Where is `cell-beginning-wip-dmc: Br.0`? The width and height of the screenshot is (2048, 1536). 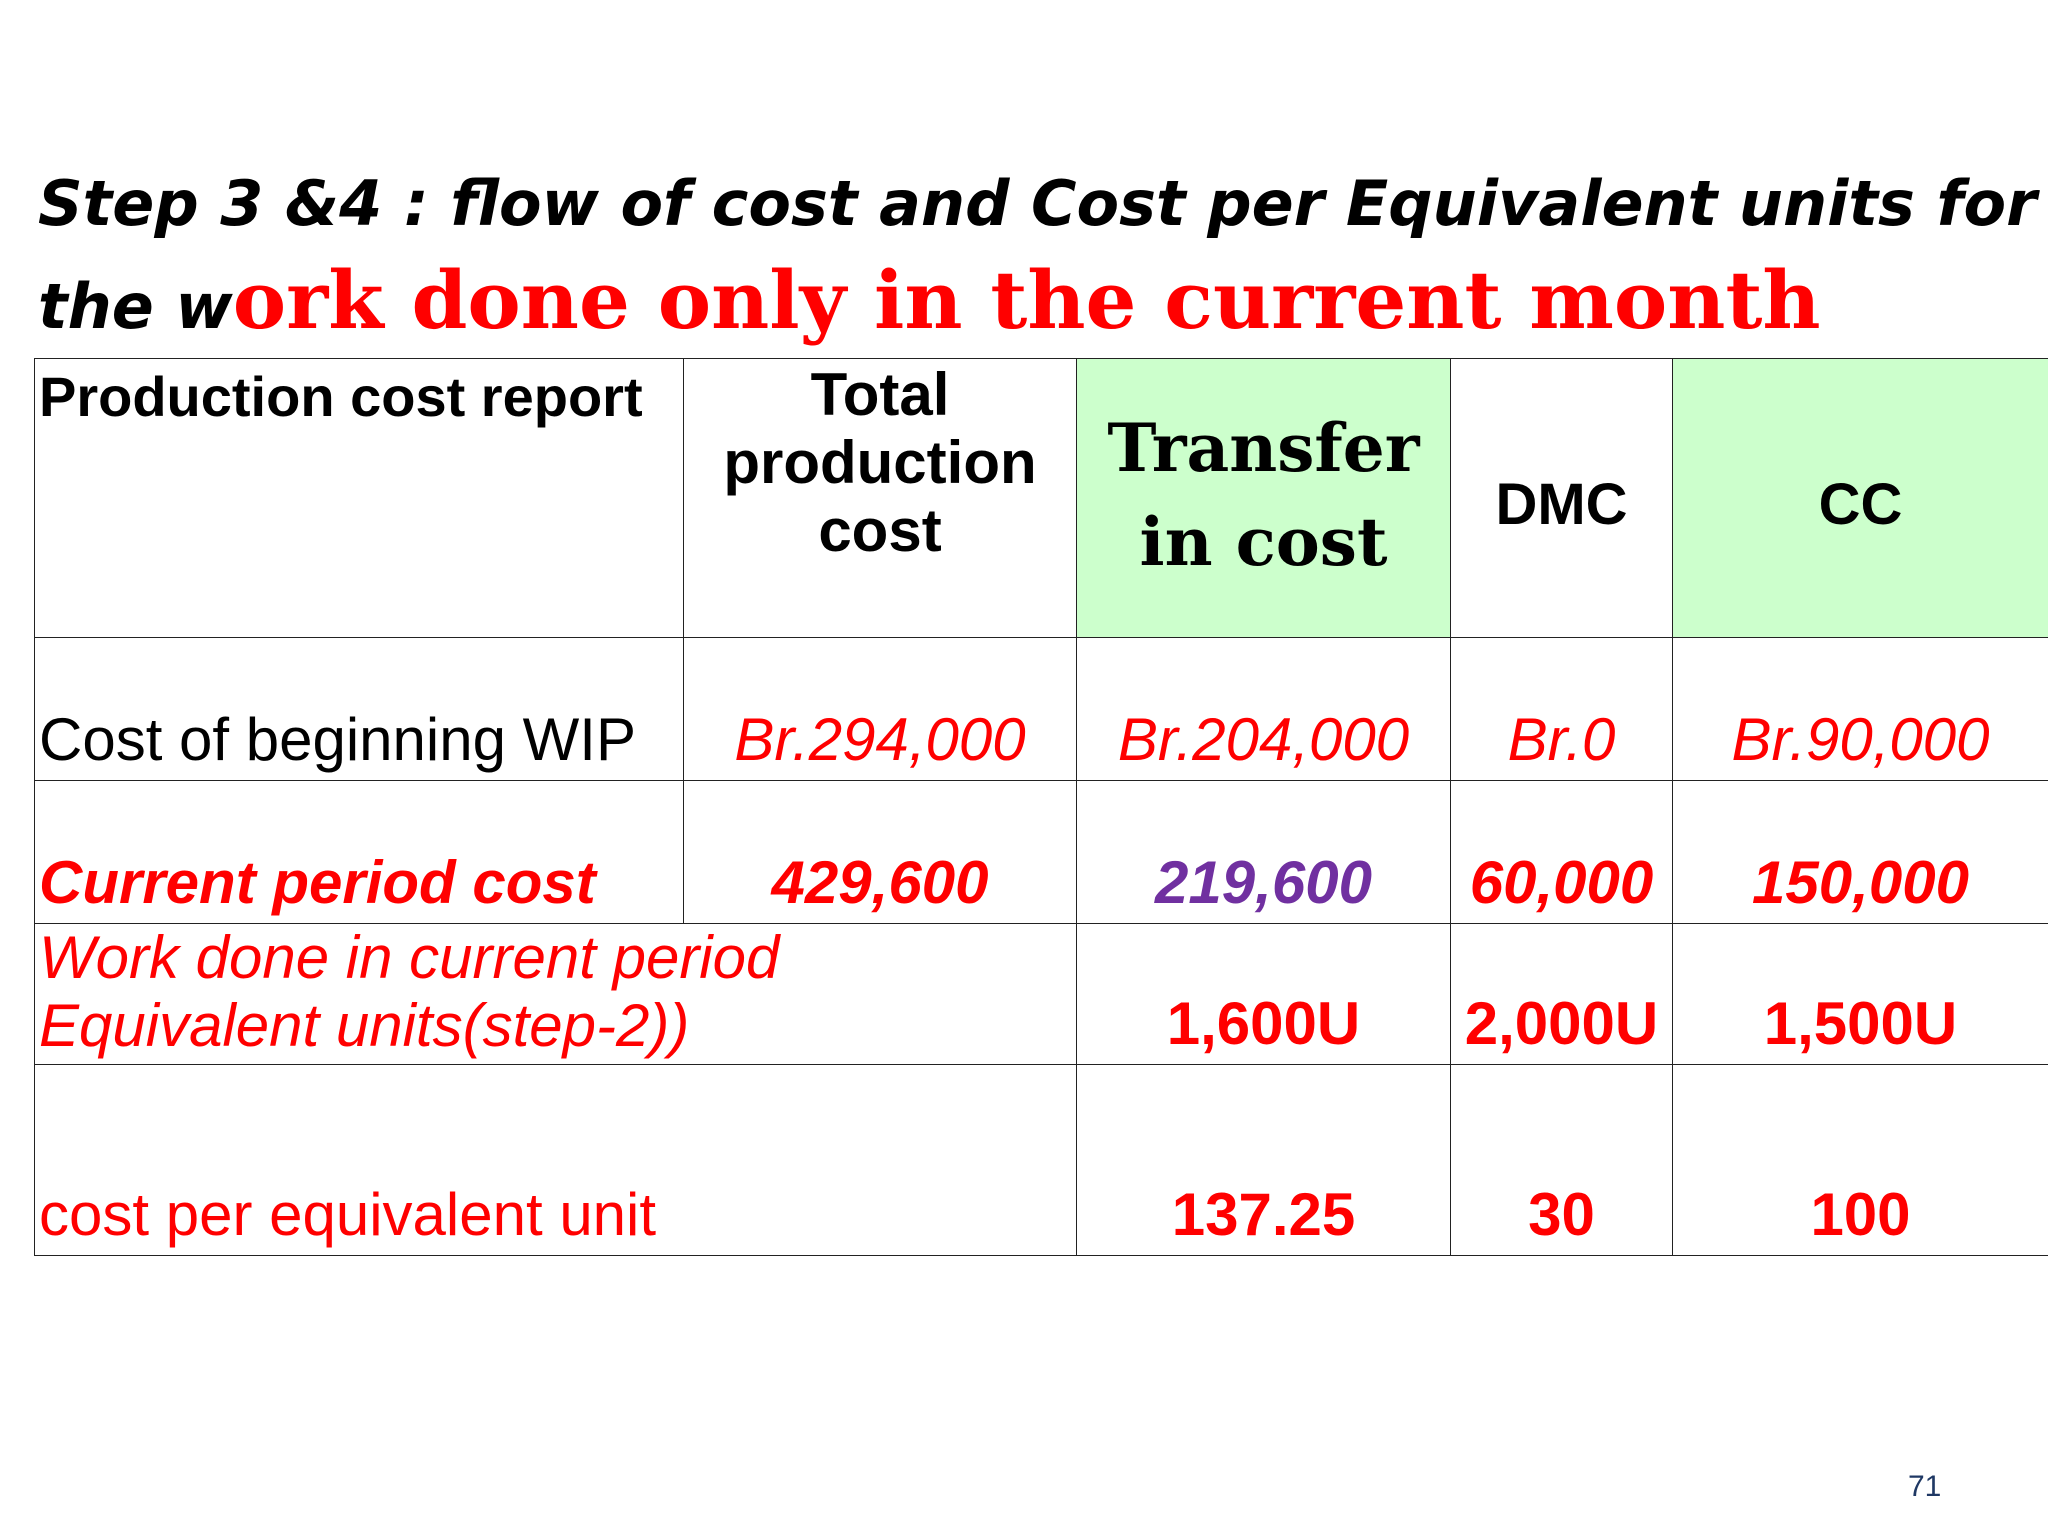 cell-beginning-wip-dmc: Br.0 is located at coordinates (1561, 709).